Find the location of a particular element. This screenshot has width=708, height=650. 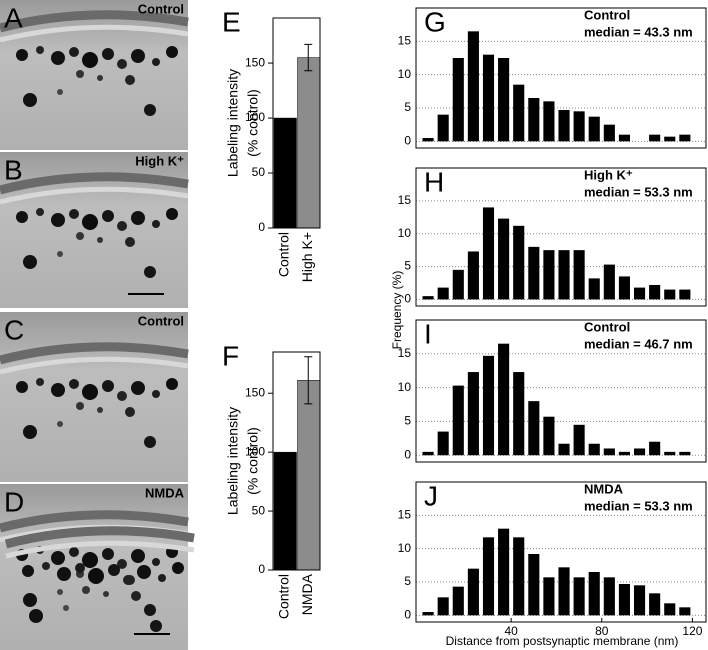

panel-label: I is located at coordinates (428, 333).